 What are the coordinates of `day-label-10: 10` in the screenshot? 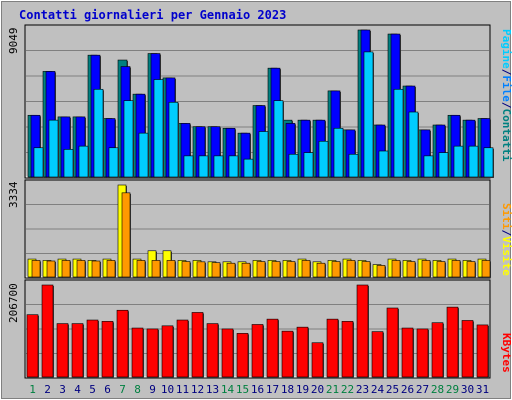 It's located at (167, 389).